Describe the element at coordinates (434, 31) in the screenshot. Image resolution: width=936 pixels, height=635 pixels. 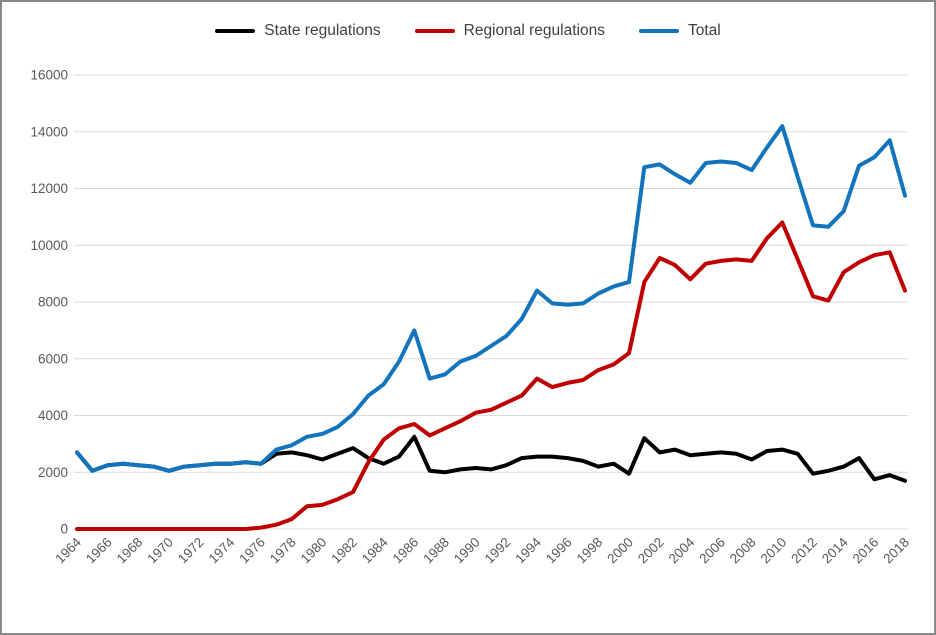
I see `legend-swatch-regional` at that location.